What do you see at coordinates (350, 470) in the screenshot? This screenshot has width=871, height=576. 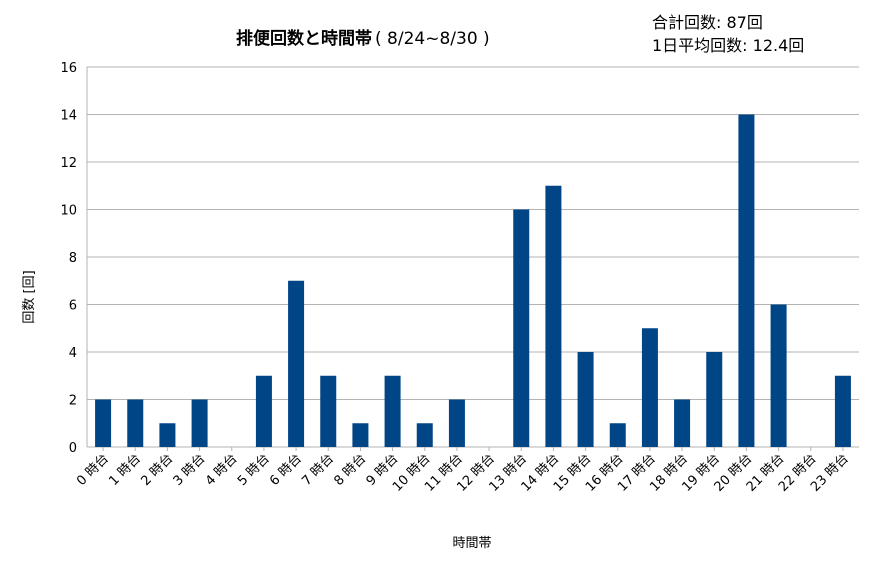 I see `x-tick-label: 8 時台` at bounding box center [350, 470].